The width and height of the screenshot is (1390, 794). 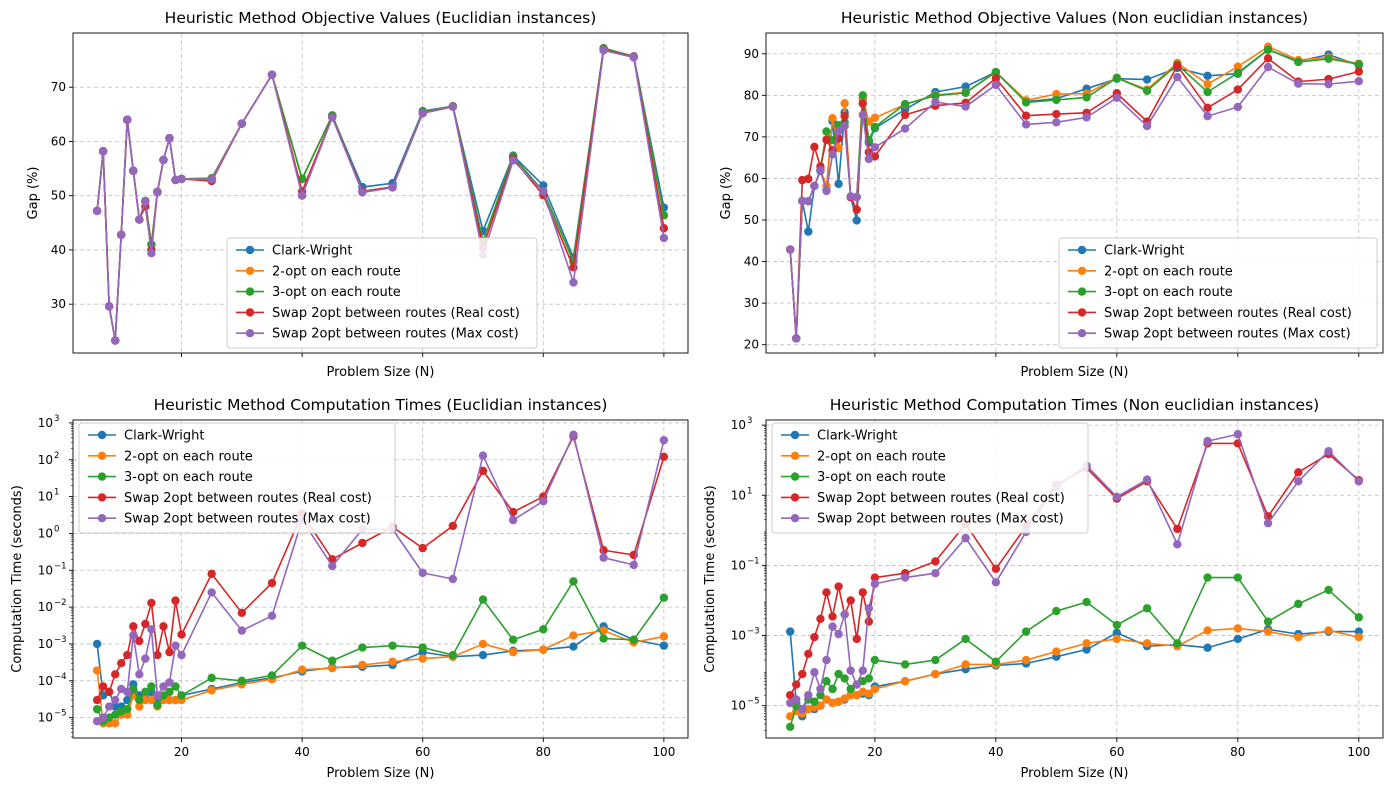 I want to click on y-tick-exponent: 3, so click(x=56, y=419).